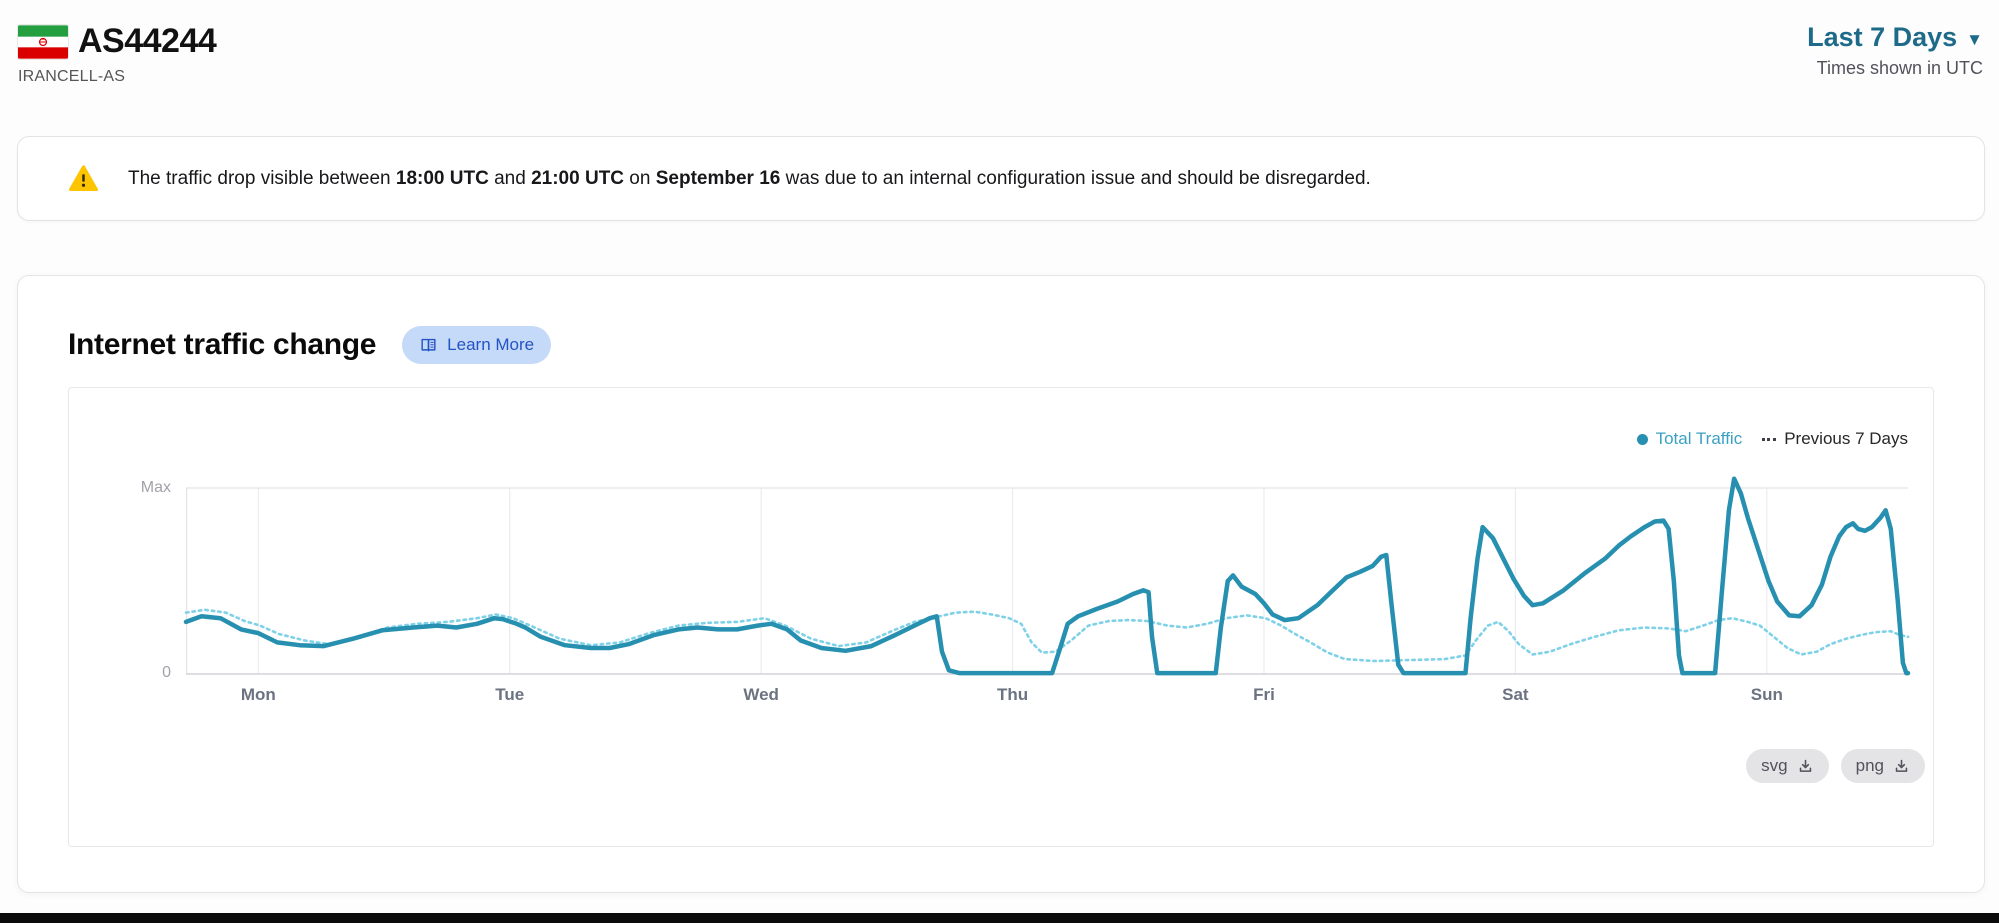 The image size is (1999, 923). I want to click on legend-item-previous-7-days: Previous 7 Days, so click(1835, 439).